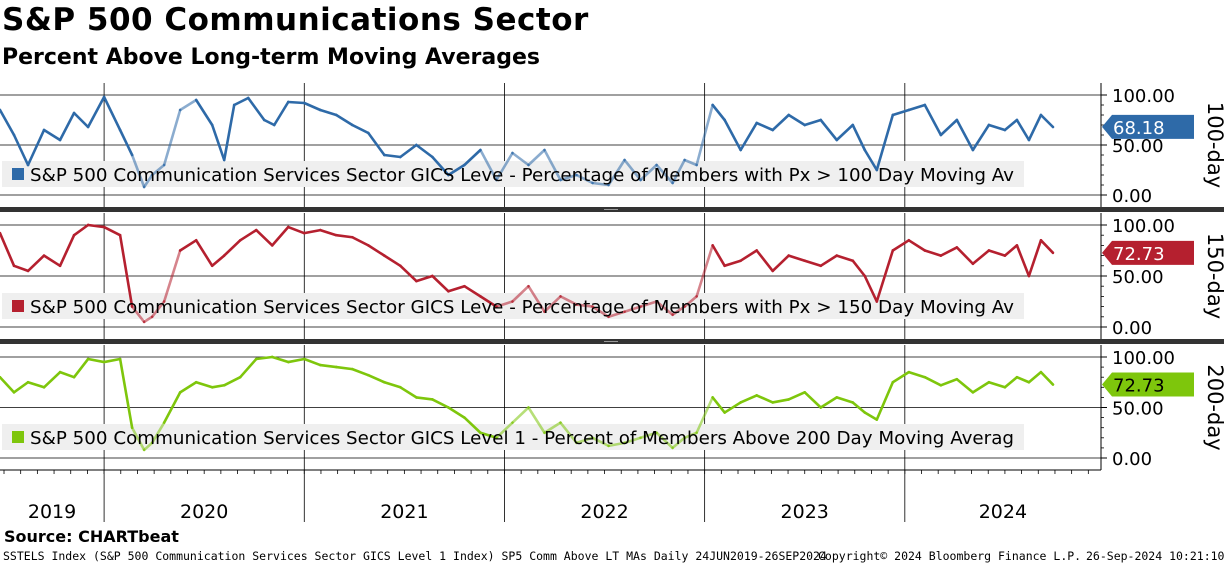 This screenshot has width=1224, height=566. Describe the element at coordinates (204, 512) in the screenshot. I see `x-tick-label: 2020` at that location.